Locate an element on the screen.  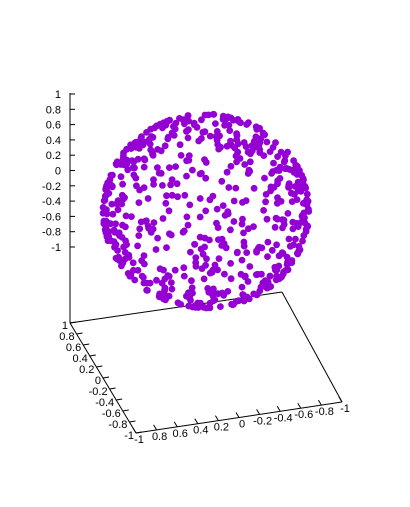
x-tick-label: 0.2 is located at coordinates (221, 428).